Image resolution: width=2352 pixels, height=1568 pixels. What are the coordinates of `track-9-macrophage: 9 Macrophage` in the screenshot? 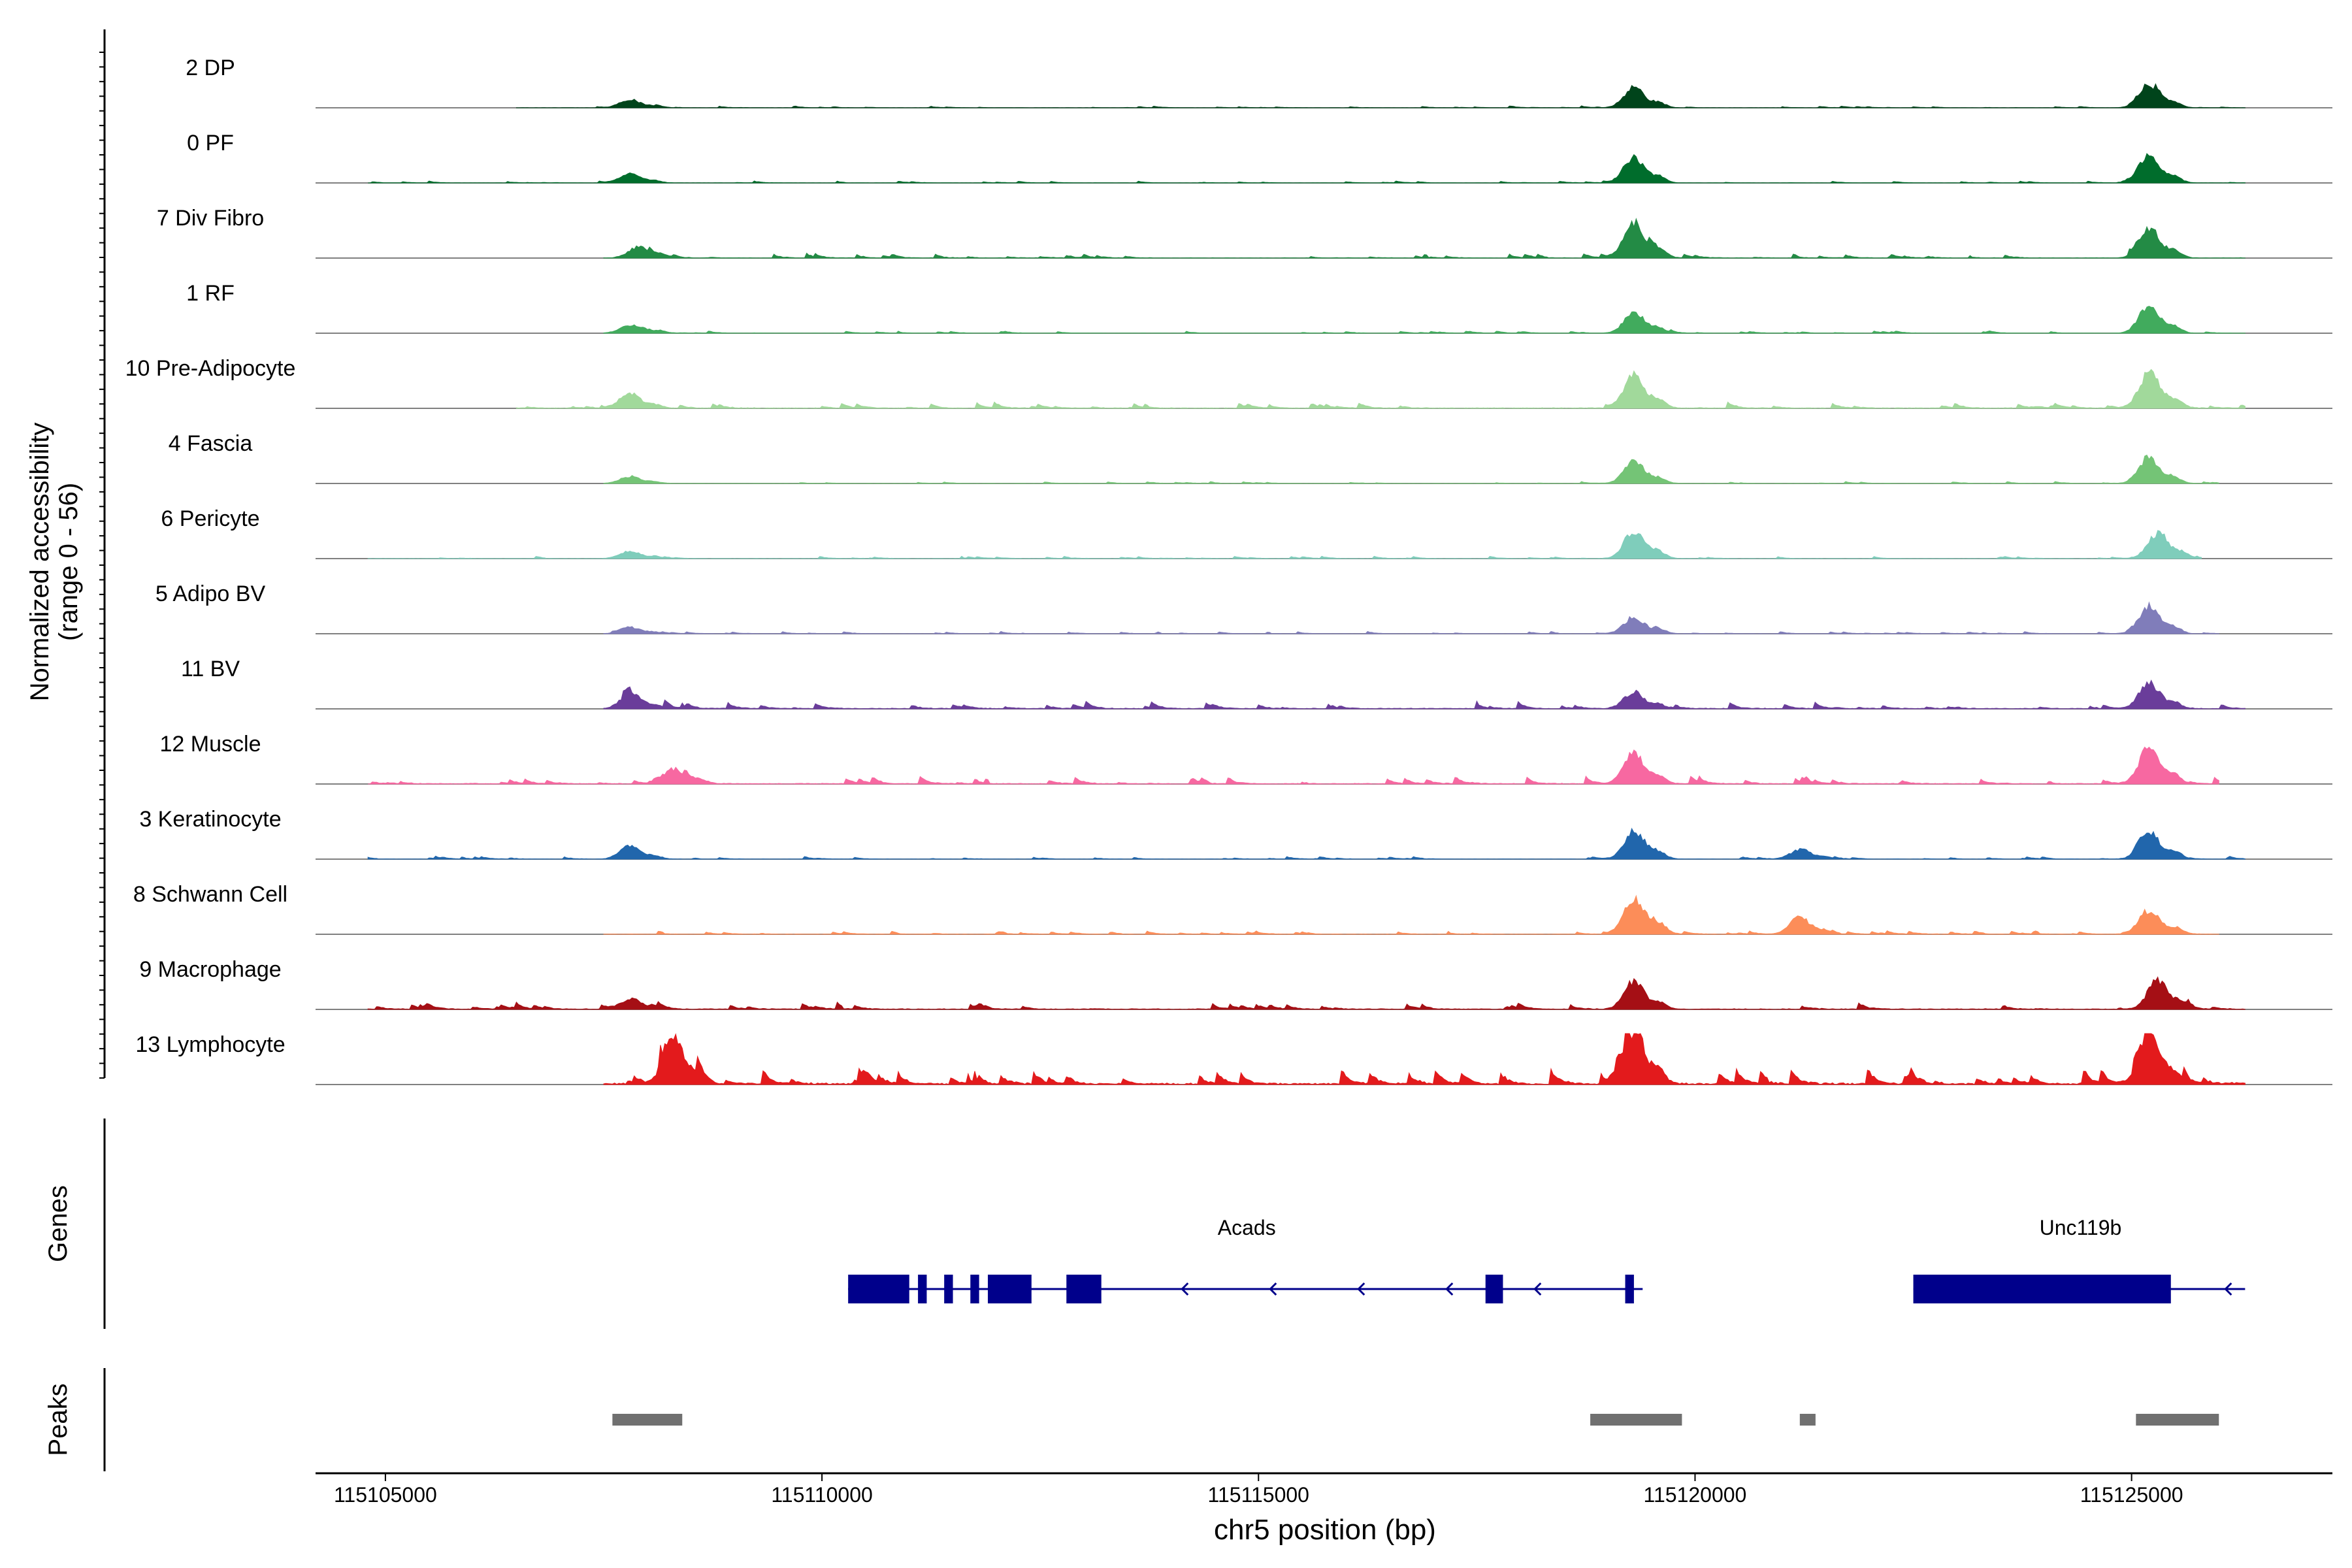 It's located at (1235, 983).